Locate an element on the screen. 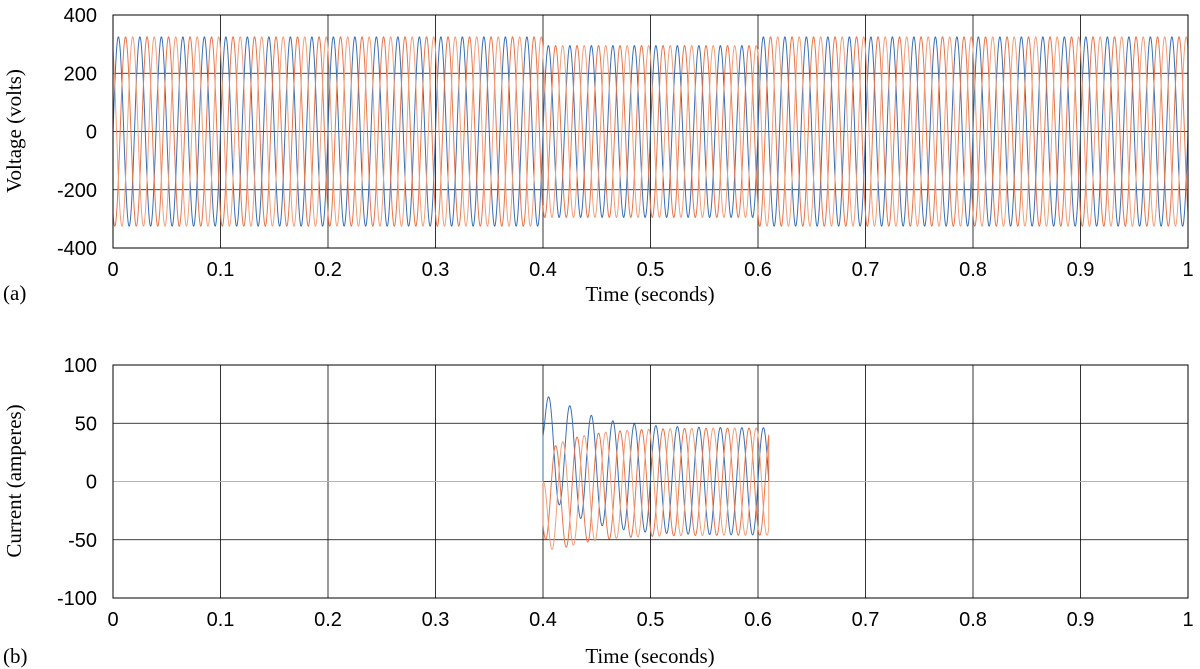 The image size is (1200, 669). voltage-x-tick-label: 0.3 is located at coordinates (436, 270).